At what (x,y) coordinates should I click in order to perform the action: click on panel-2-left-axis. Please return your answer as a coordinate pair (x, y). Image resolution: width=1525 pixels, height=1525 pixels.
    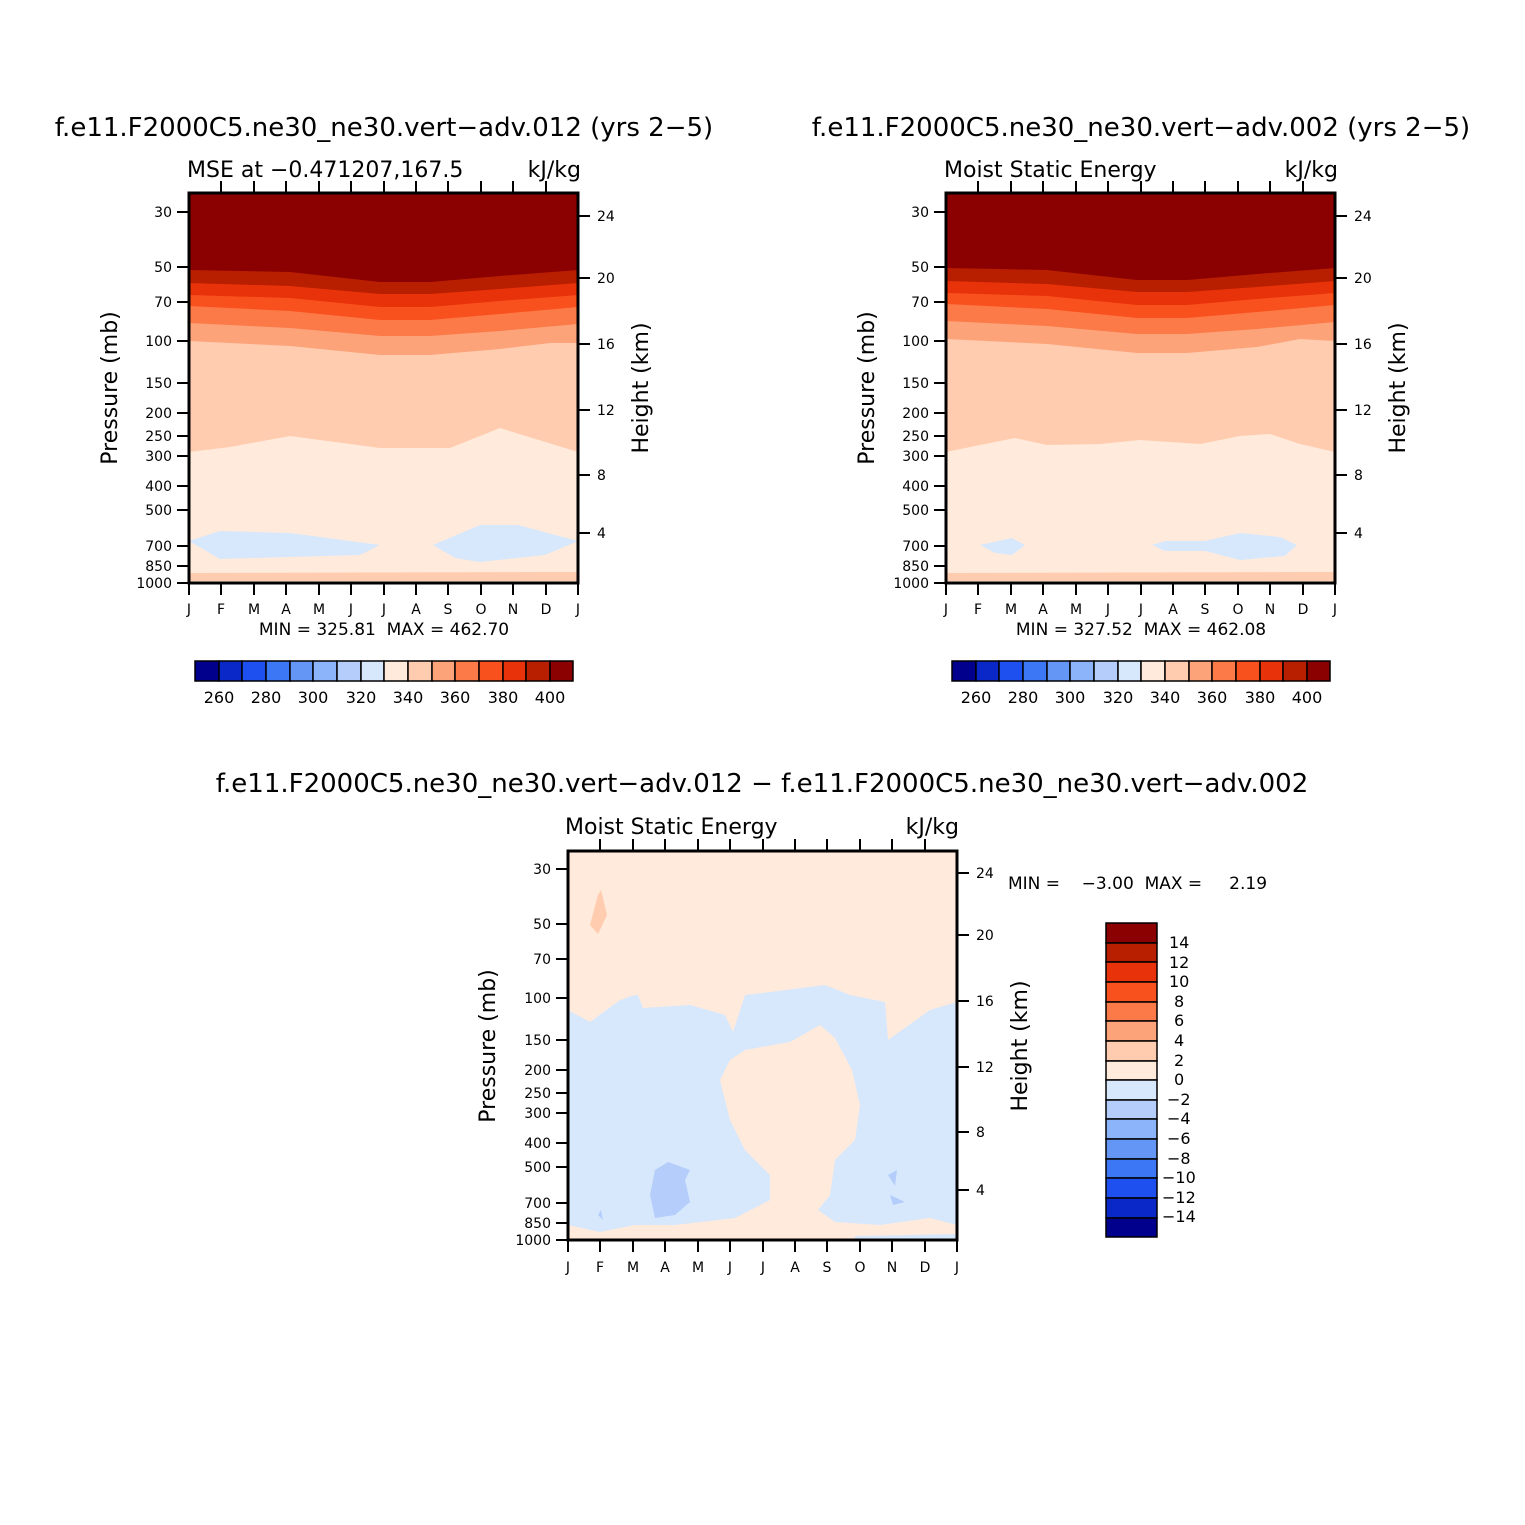
    Looking at the image, I should click on (940, 397).